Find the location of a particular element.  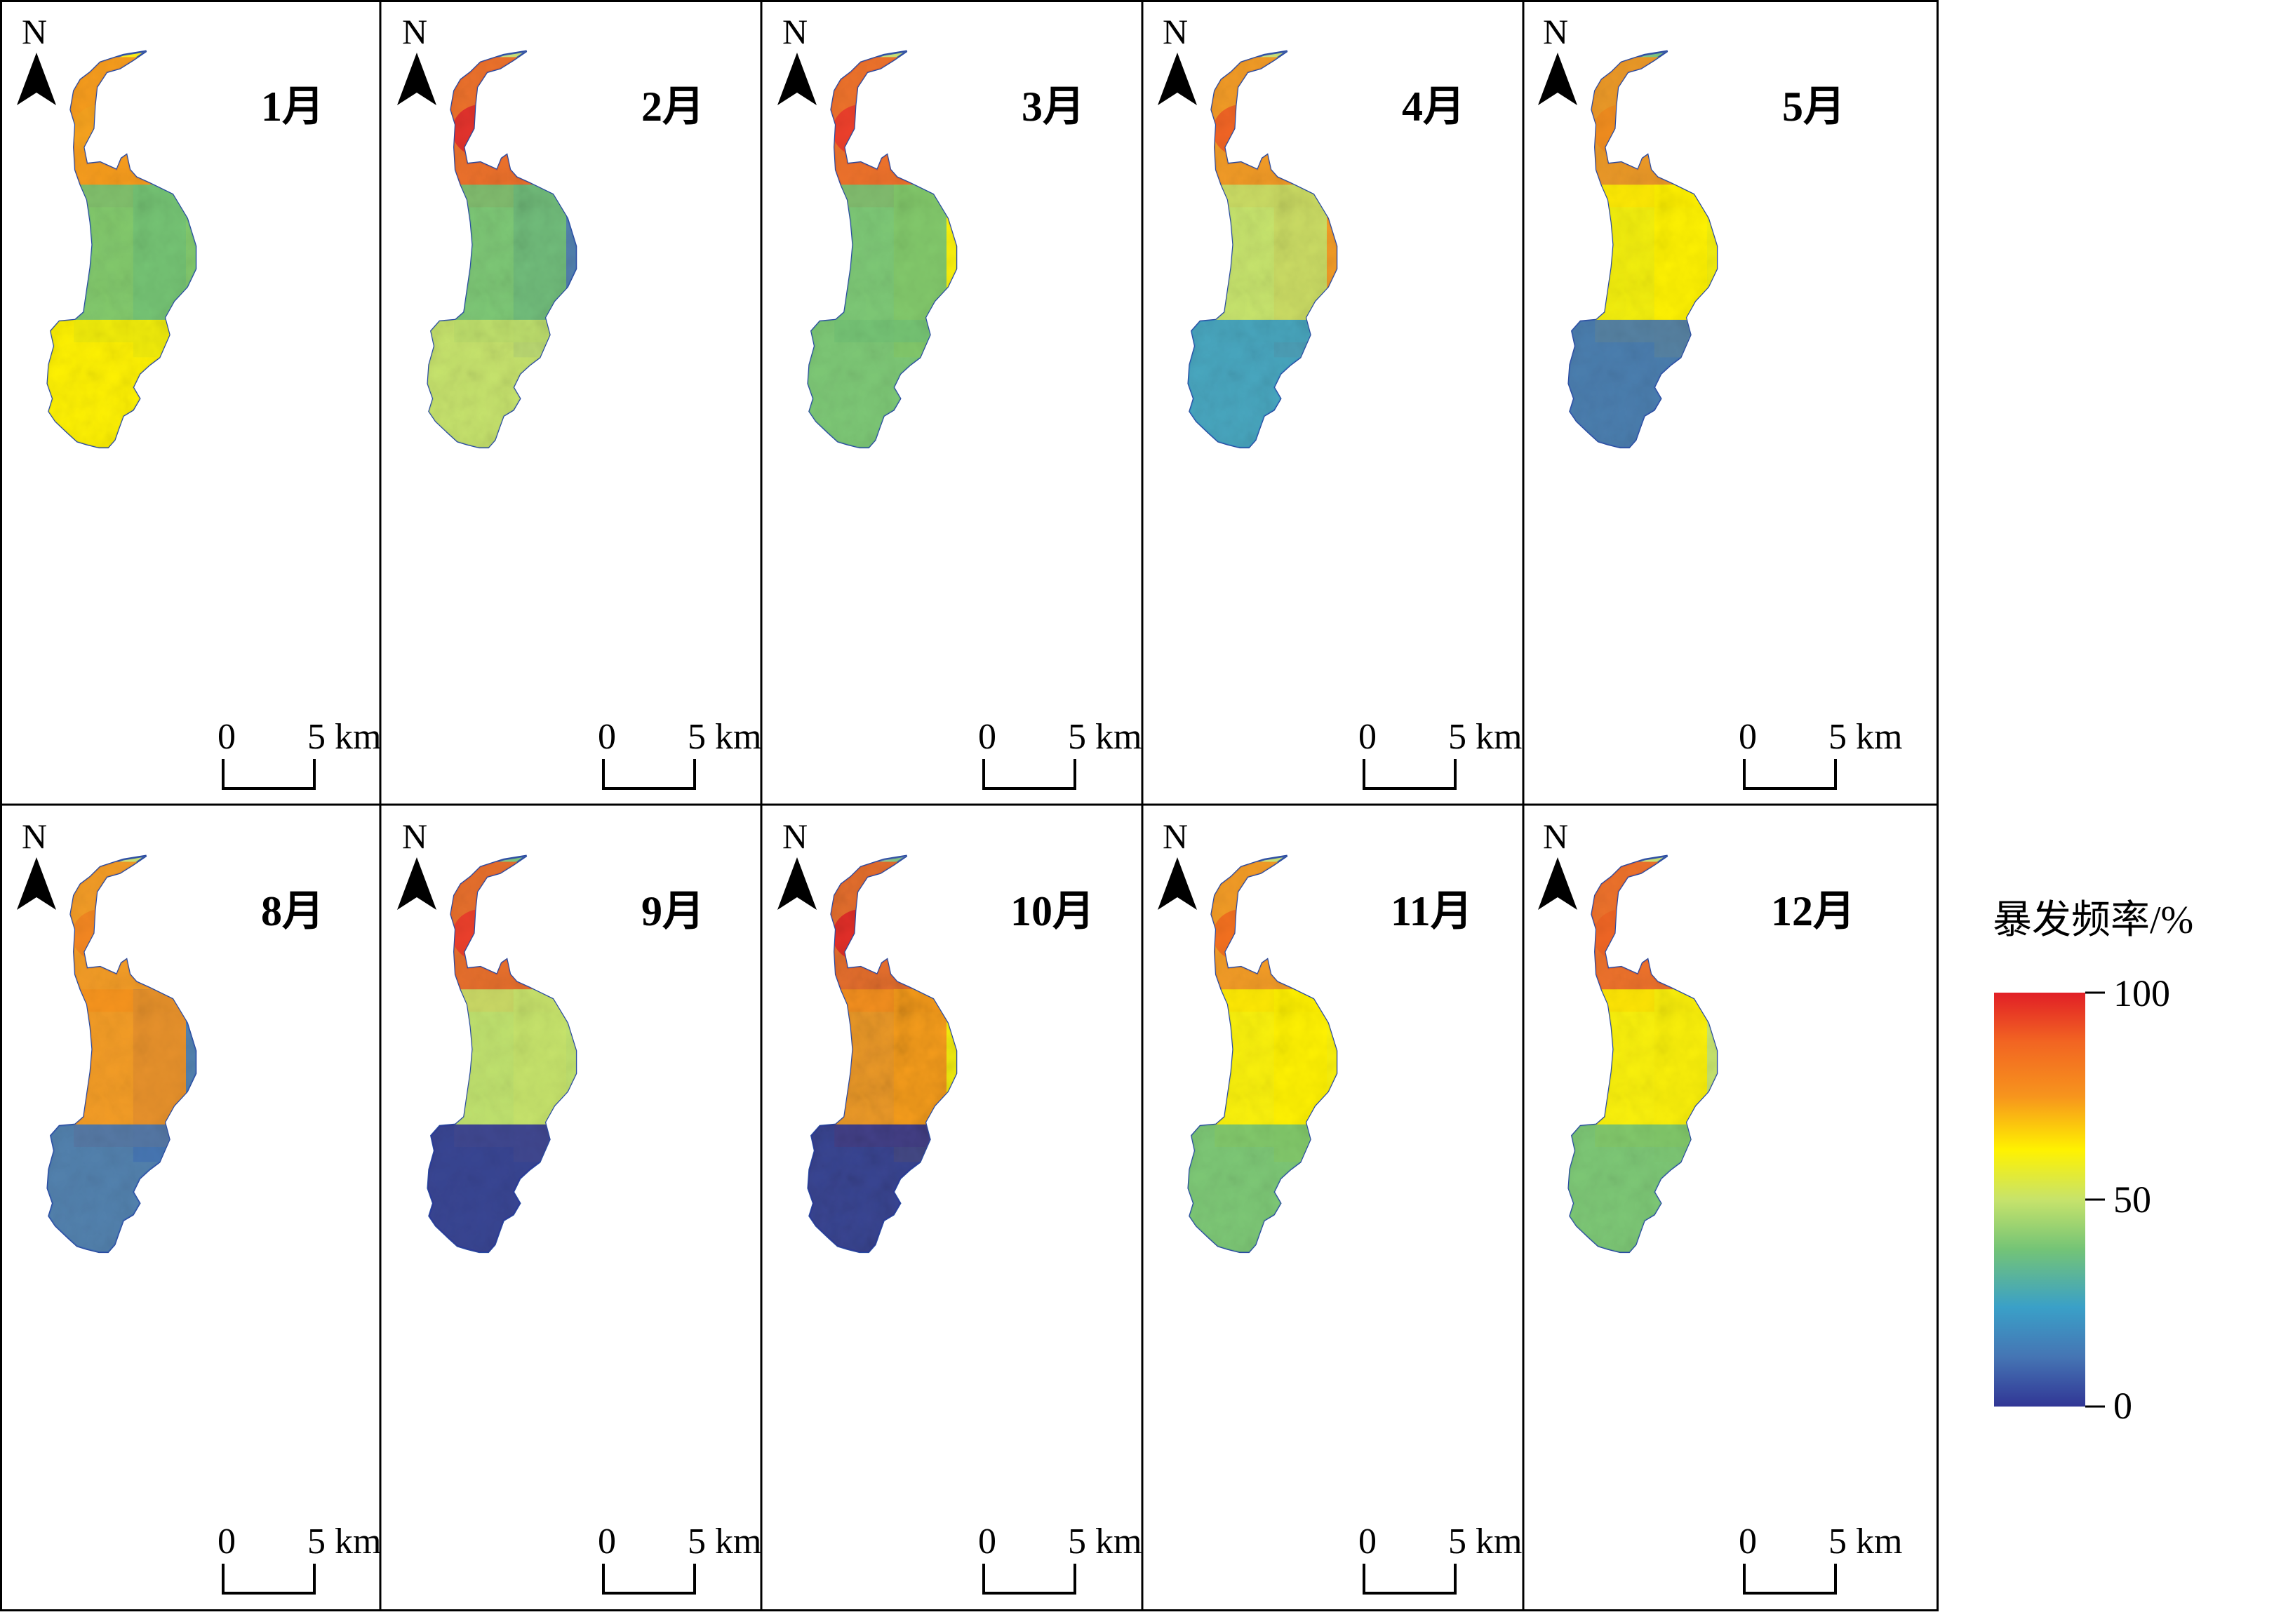

month-label: 3月 is located at coordinates (1053, 106).